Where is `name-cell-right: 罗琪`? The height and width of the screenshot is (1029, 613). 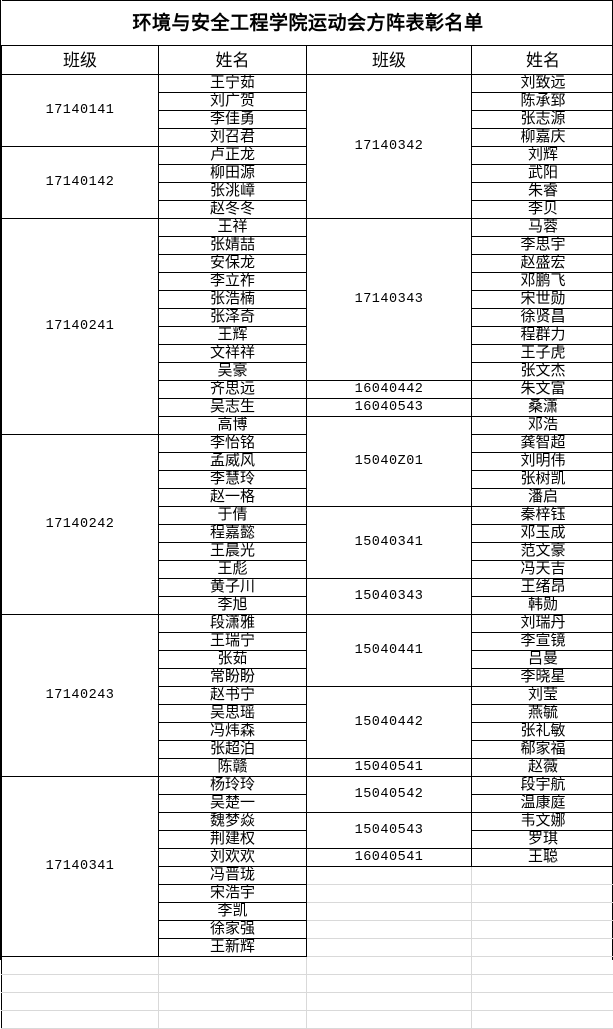 name-cell-right: 罗琪 is located at coordinates (542, 840).